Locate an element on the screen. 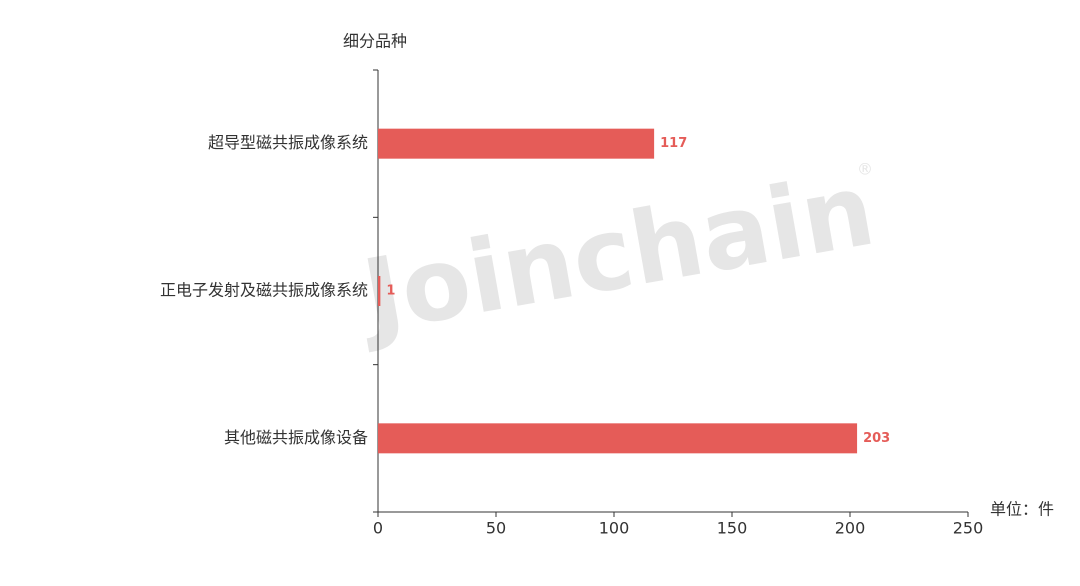 The height and width of the screenshot is (586, 1080). x-tick-label: 0 is located at coordinates (378, 528).